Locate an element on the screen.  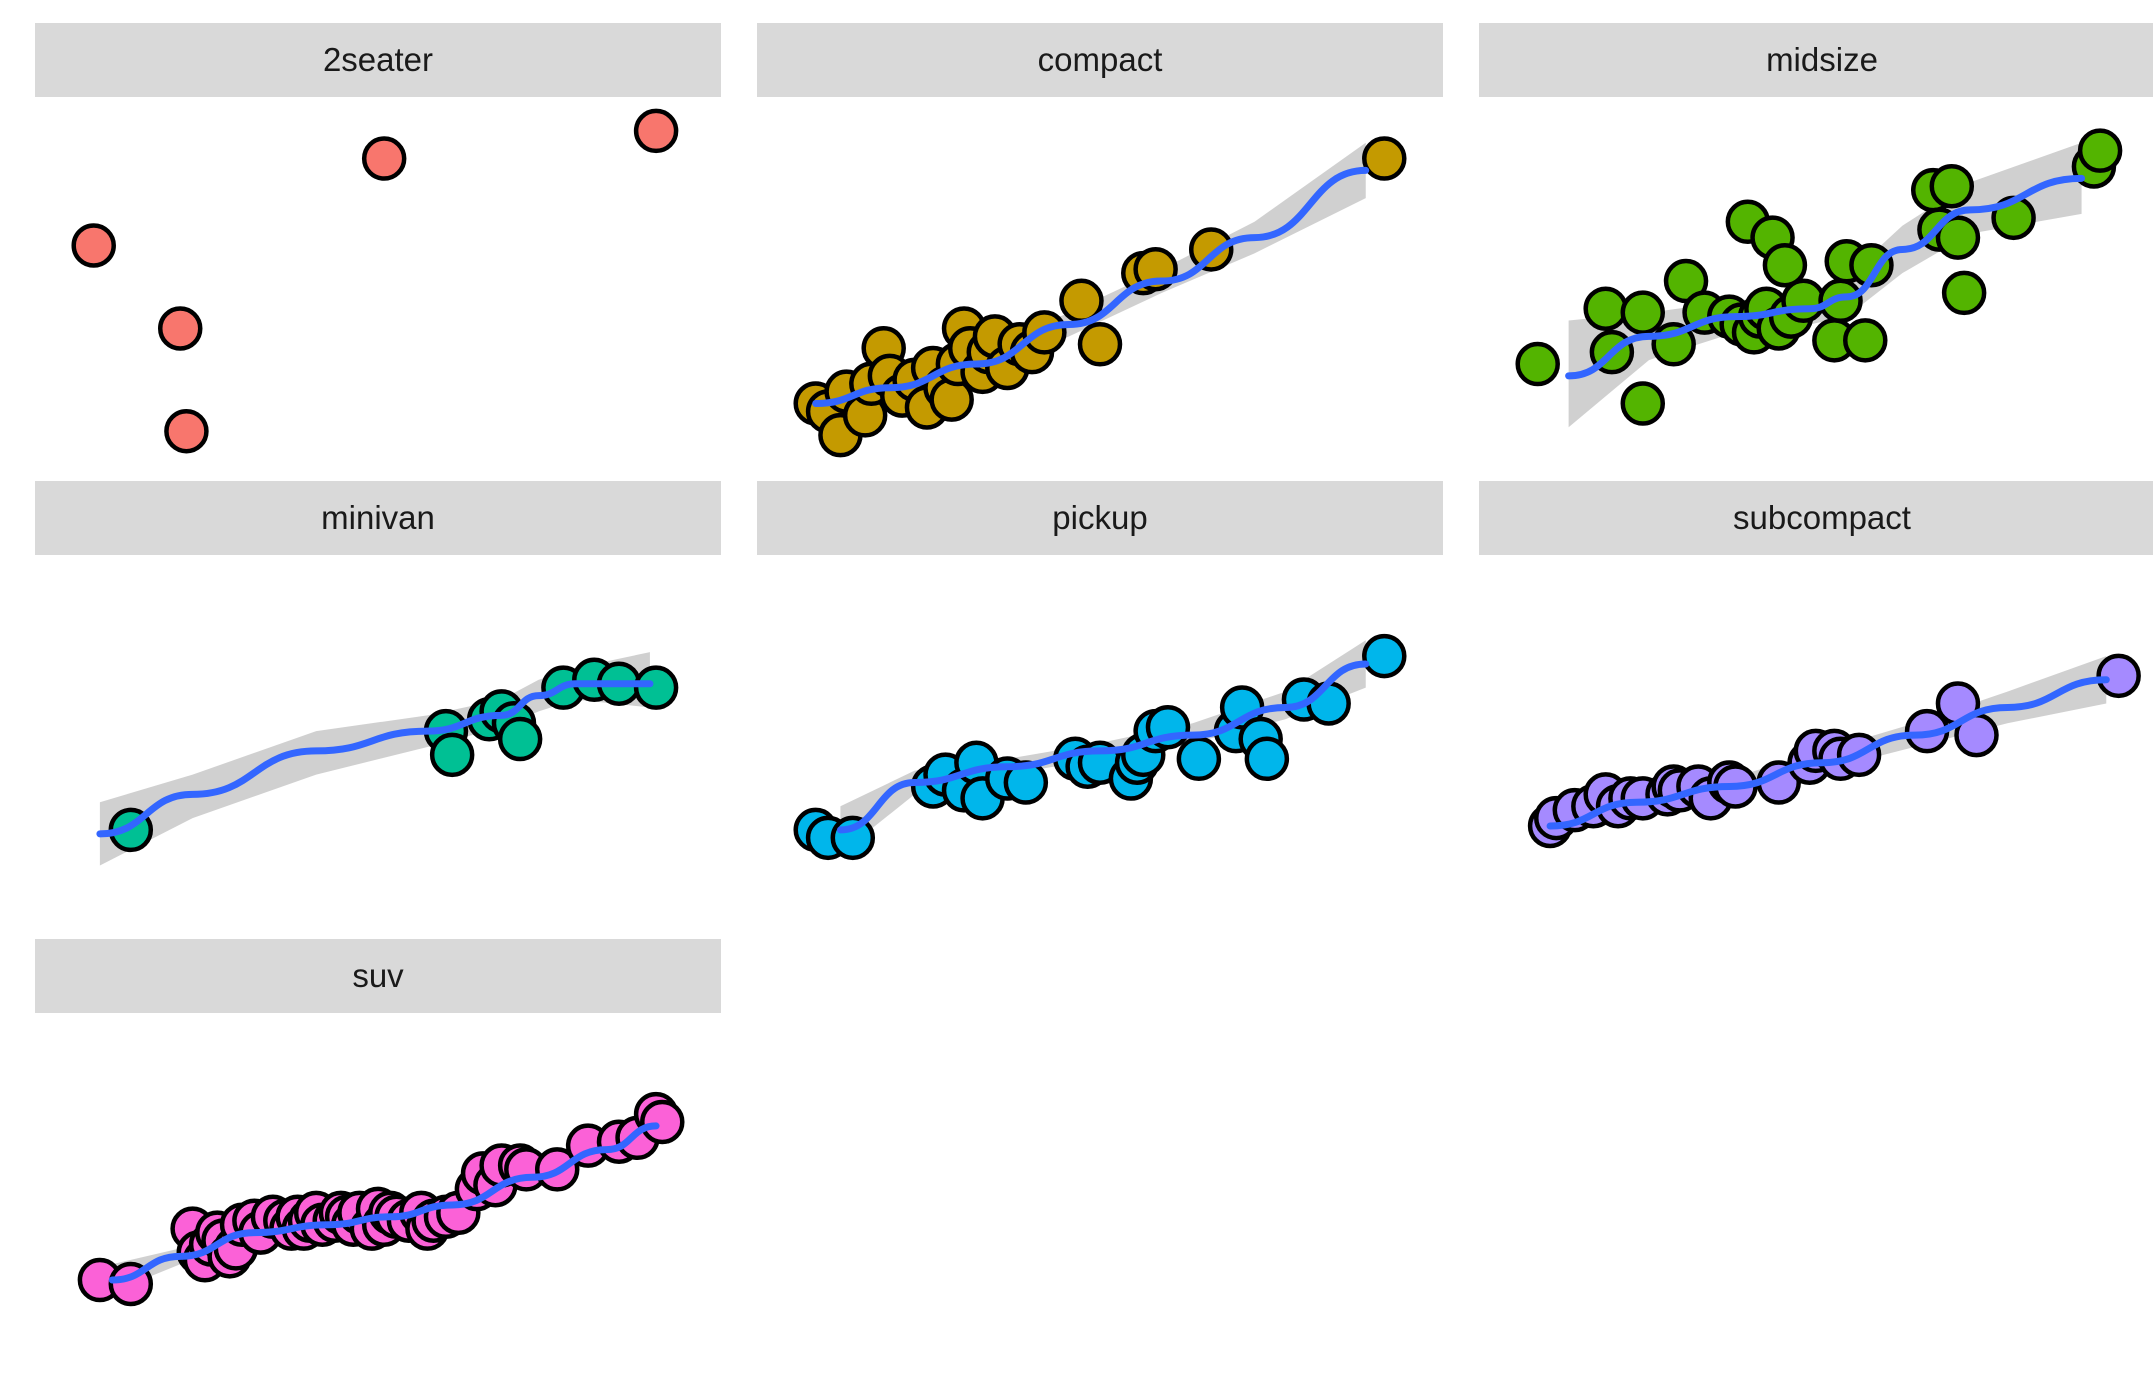
facet-strip-label: minivan is located at coordinates (378, 518).